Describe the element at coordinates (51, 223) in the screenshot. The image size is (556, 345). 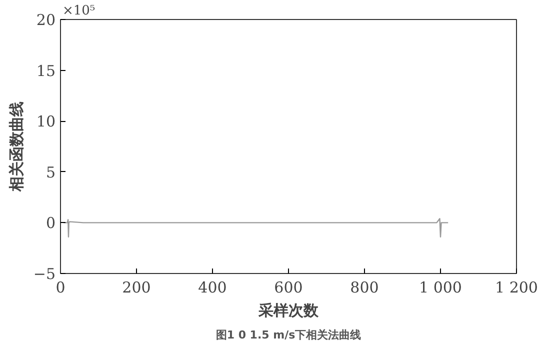
I see `y-tick-label: 0` at that location.